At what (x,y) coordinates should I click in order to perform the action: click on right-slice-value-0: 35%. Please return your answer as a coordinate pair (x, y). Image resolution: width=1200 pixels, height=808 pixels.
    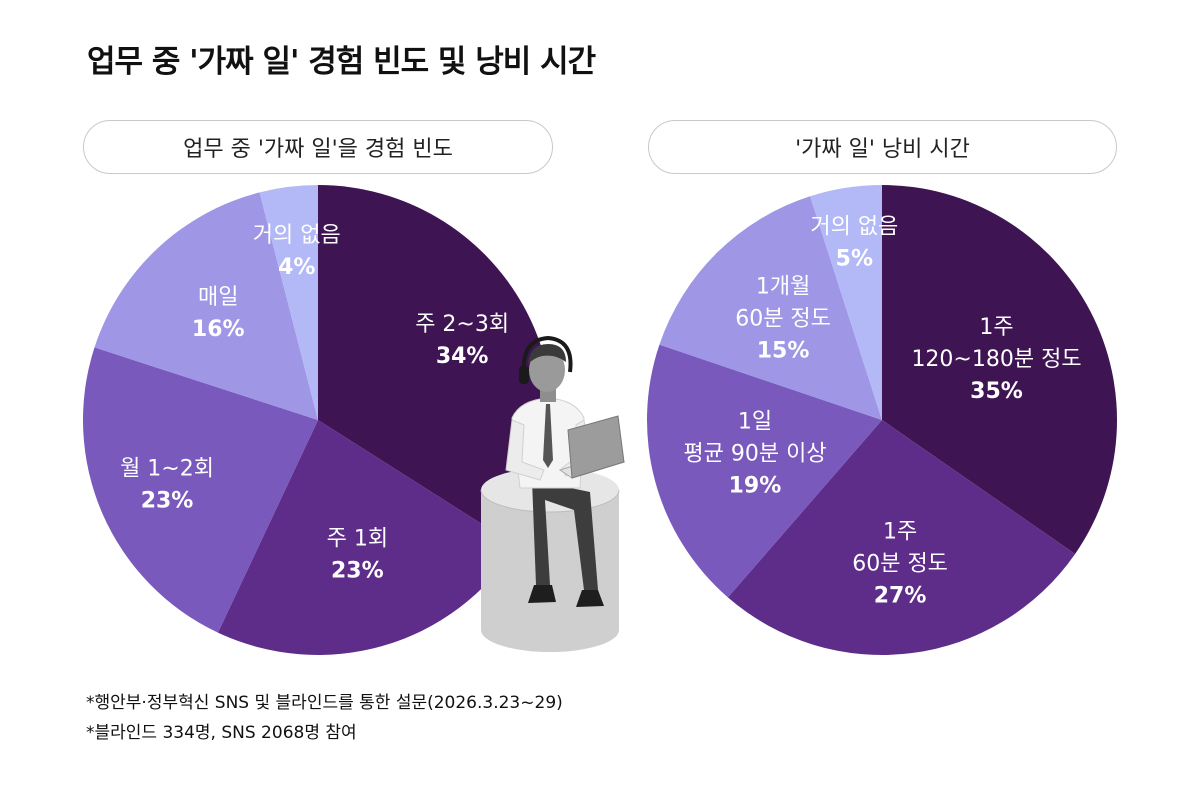
    Looking at the image, I should click on (996, 391).